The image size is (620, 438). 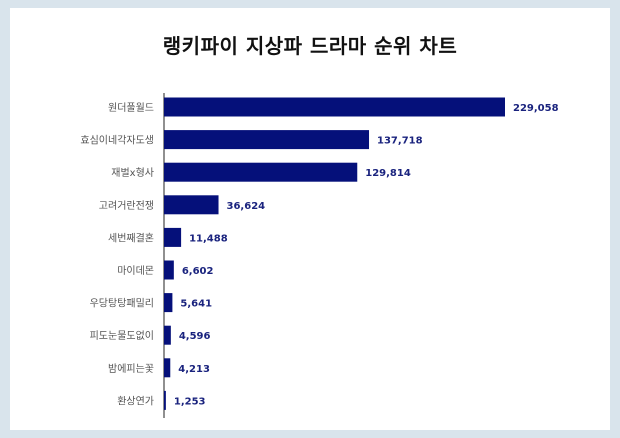 I want to click on category-label: 원더풀월드, so click(x=131, y=108).